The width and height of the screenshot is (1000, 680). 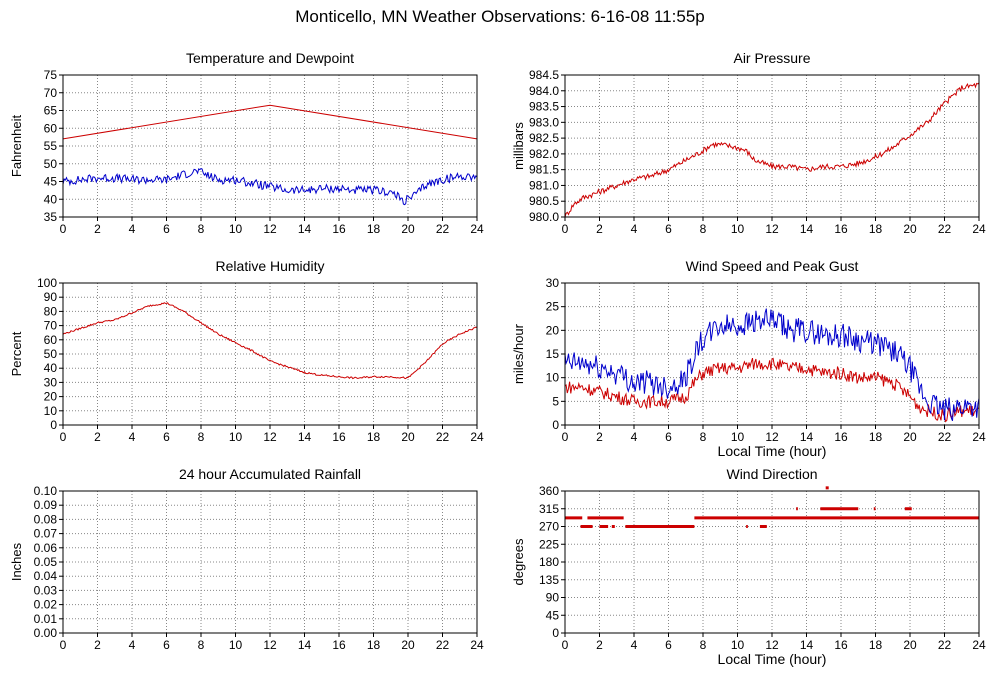 What do you see at coordinates (613, 526) in the screenshot?
I see `direction-point` at bounding box center [613, 526].